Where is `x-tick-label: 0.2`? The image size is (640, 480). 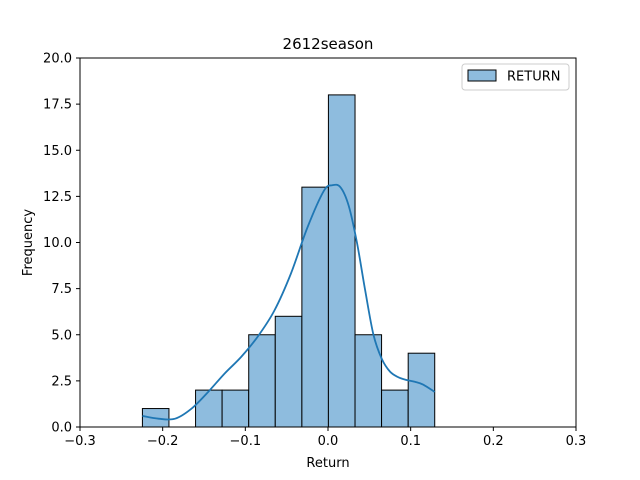 x-tick-label: 0.2 is located at coordinates (493, 441).